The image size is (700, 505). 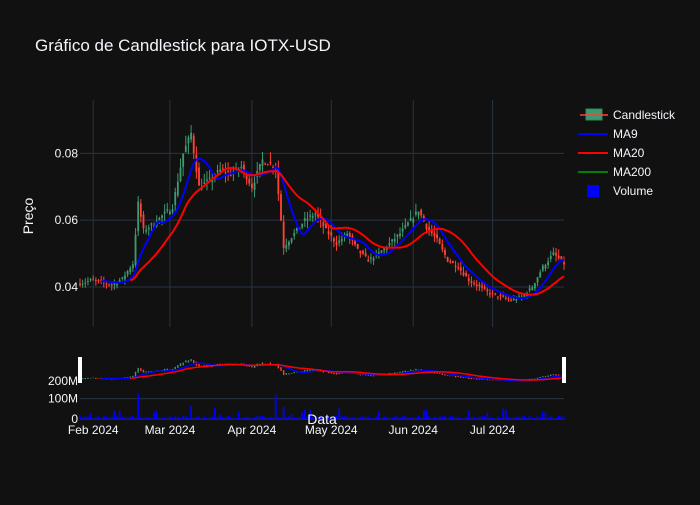 What do you see at coordinates (322, 419) in the screenshot?
I see `x-axis-label: Data` at bounding box center [322, 419].